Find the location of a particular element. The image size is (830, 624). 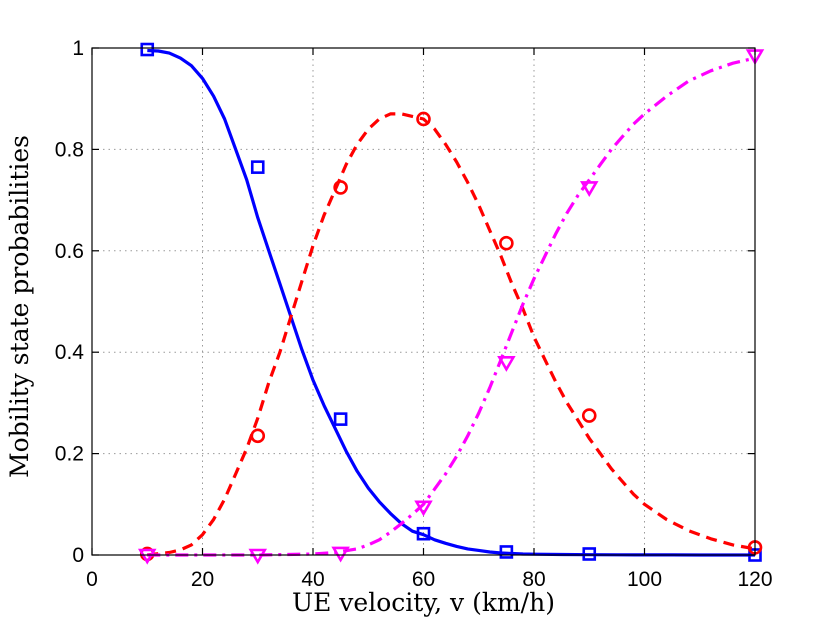

y-tick-label: 0 is located at coordinates (78, 555).